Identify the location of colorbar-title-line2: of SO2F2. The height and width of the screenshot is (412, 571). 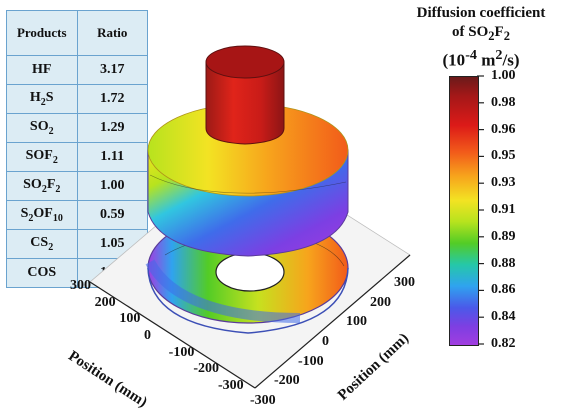
(481, 33).